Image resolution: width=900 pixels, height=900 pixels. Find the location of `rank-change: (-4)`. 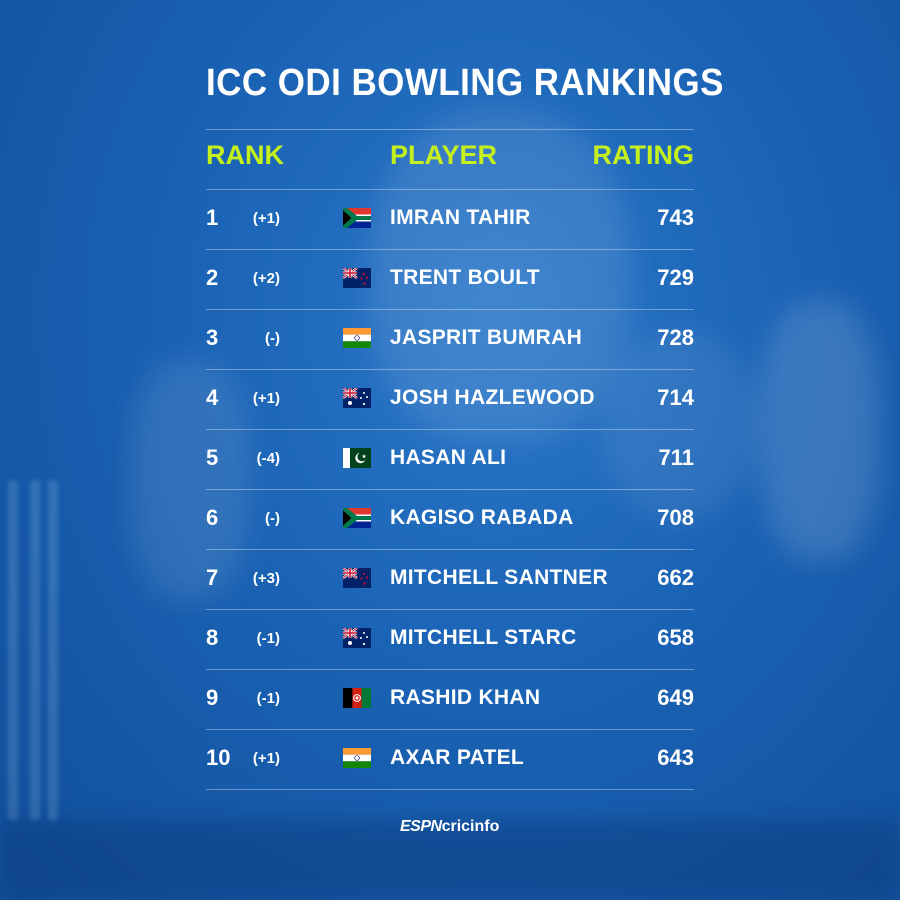

rank-change: (-4) is located at coordinates (268, 458).